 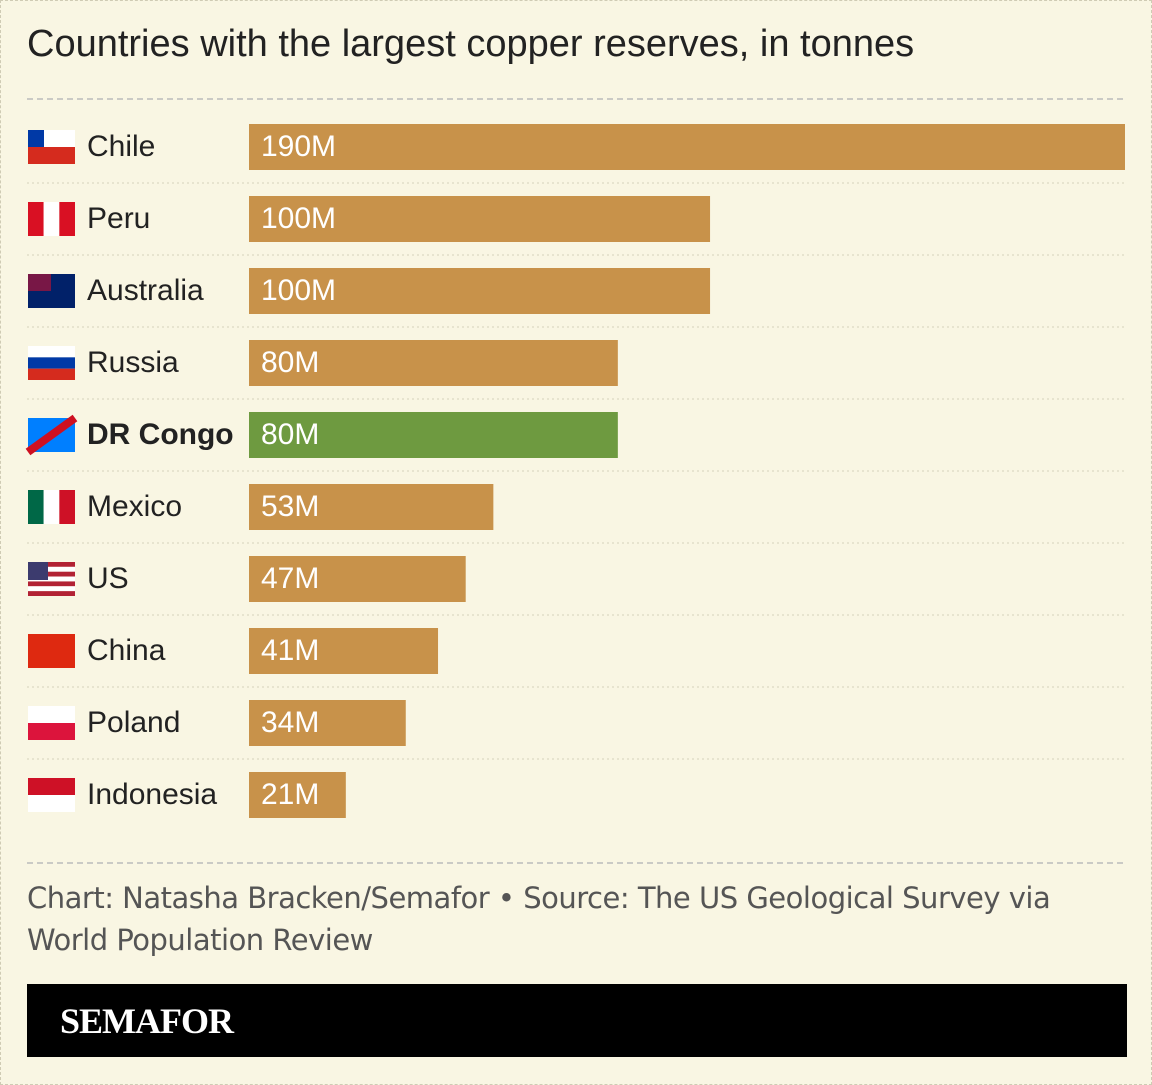 What do you see at coordinates (290, 650) in the screenshot?
I see `value-label: 41M` at bounding box center [290, 650].